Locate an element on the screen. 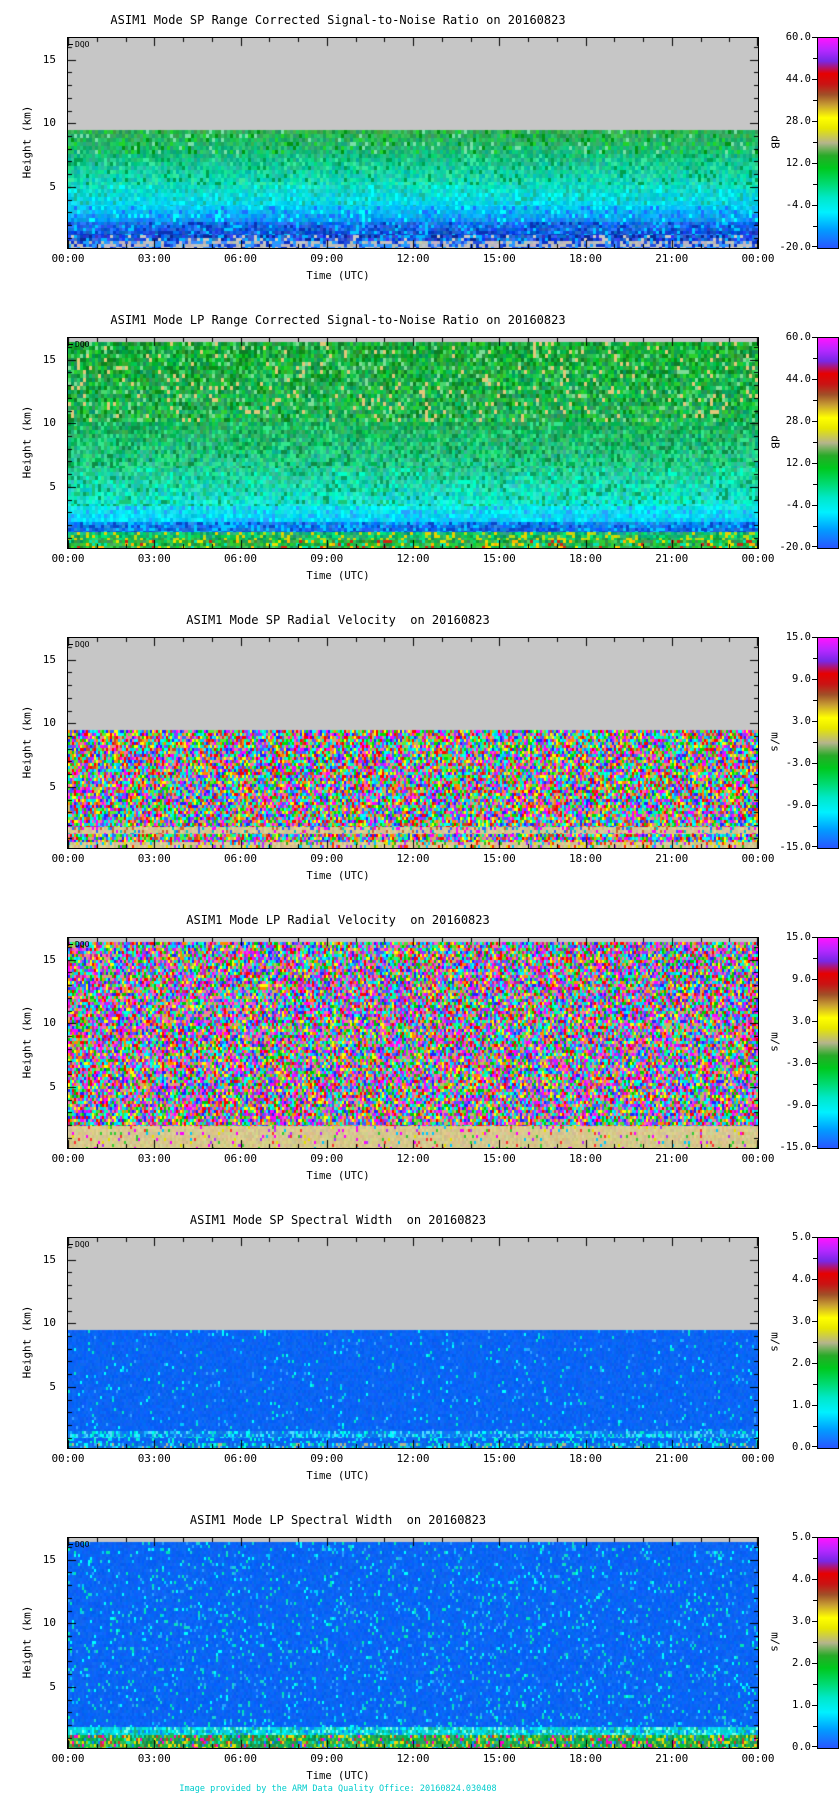  x-tick-label: 12:00 is located at coordinates (413, 1758).